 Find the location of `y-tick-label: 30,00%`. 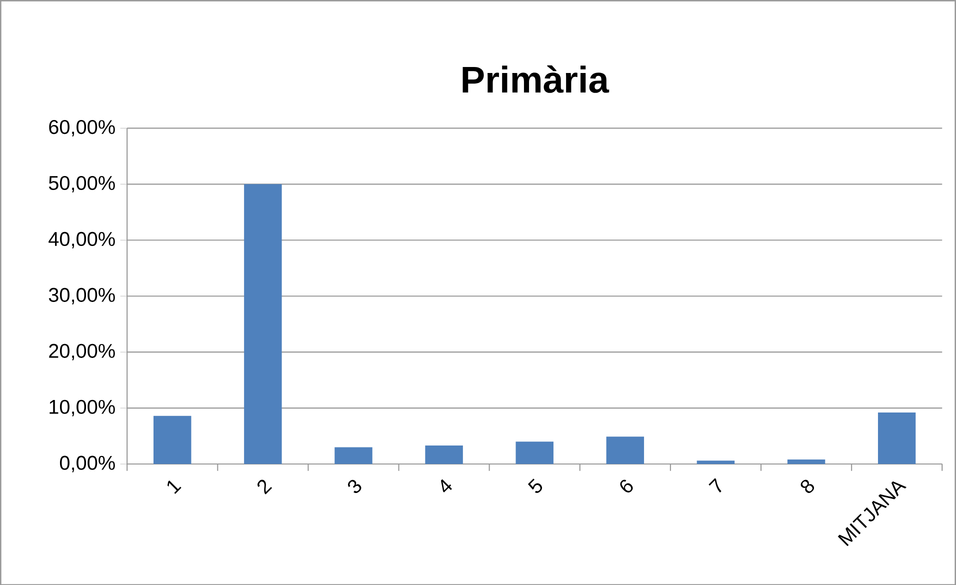

y-tick-label: 30,00% is located at coordinates (81, 296).